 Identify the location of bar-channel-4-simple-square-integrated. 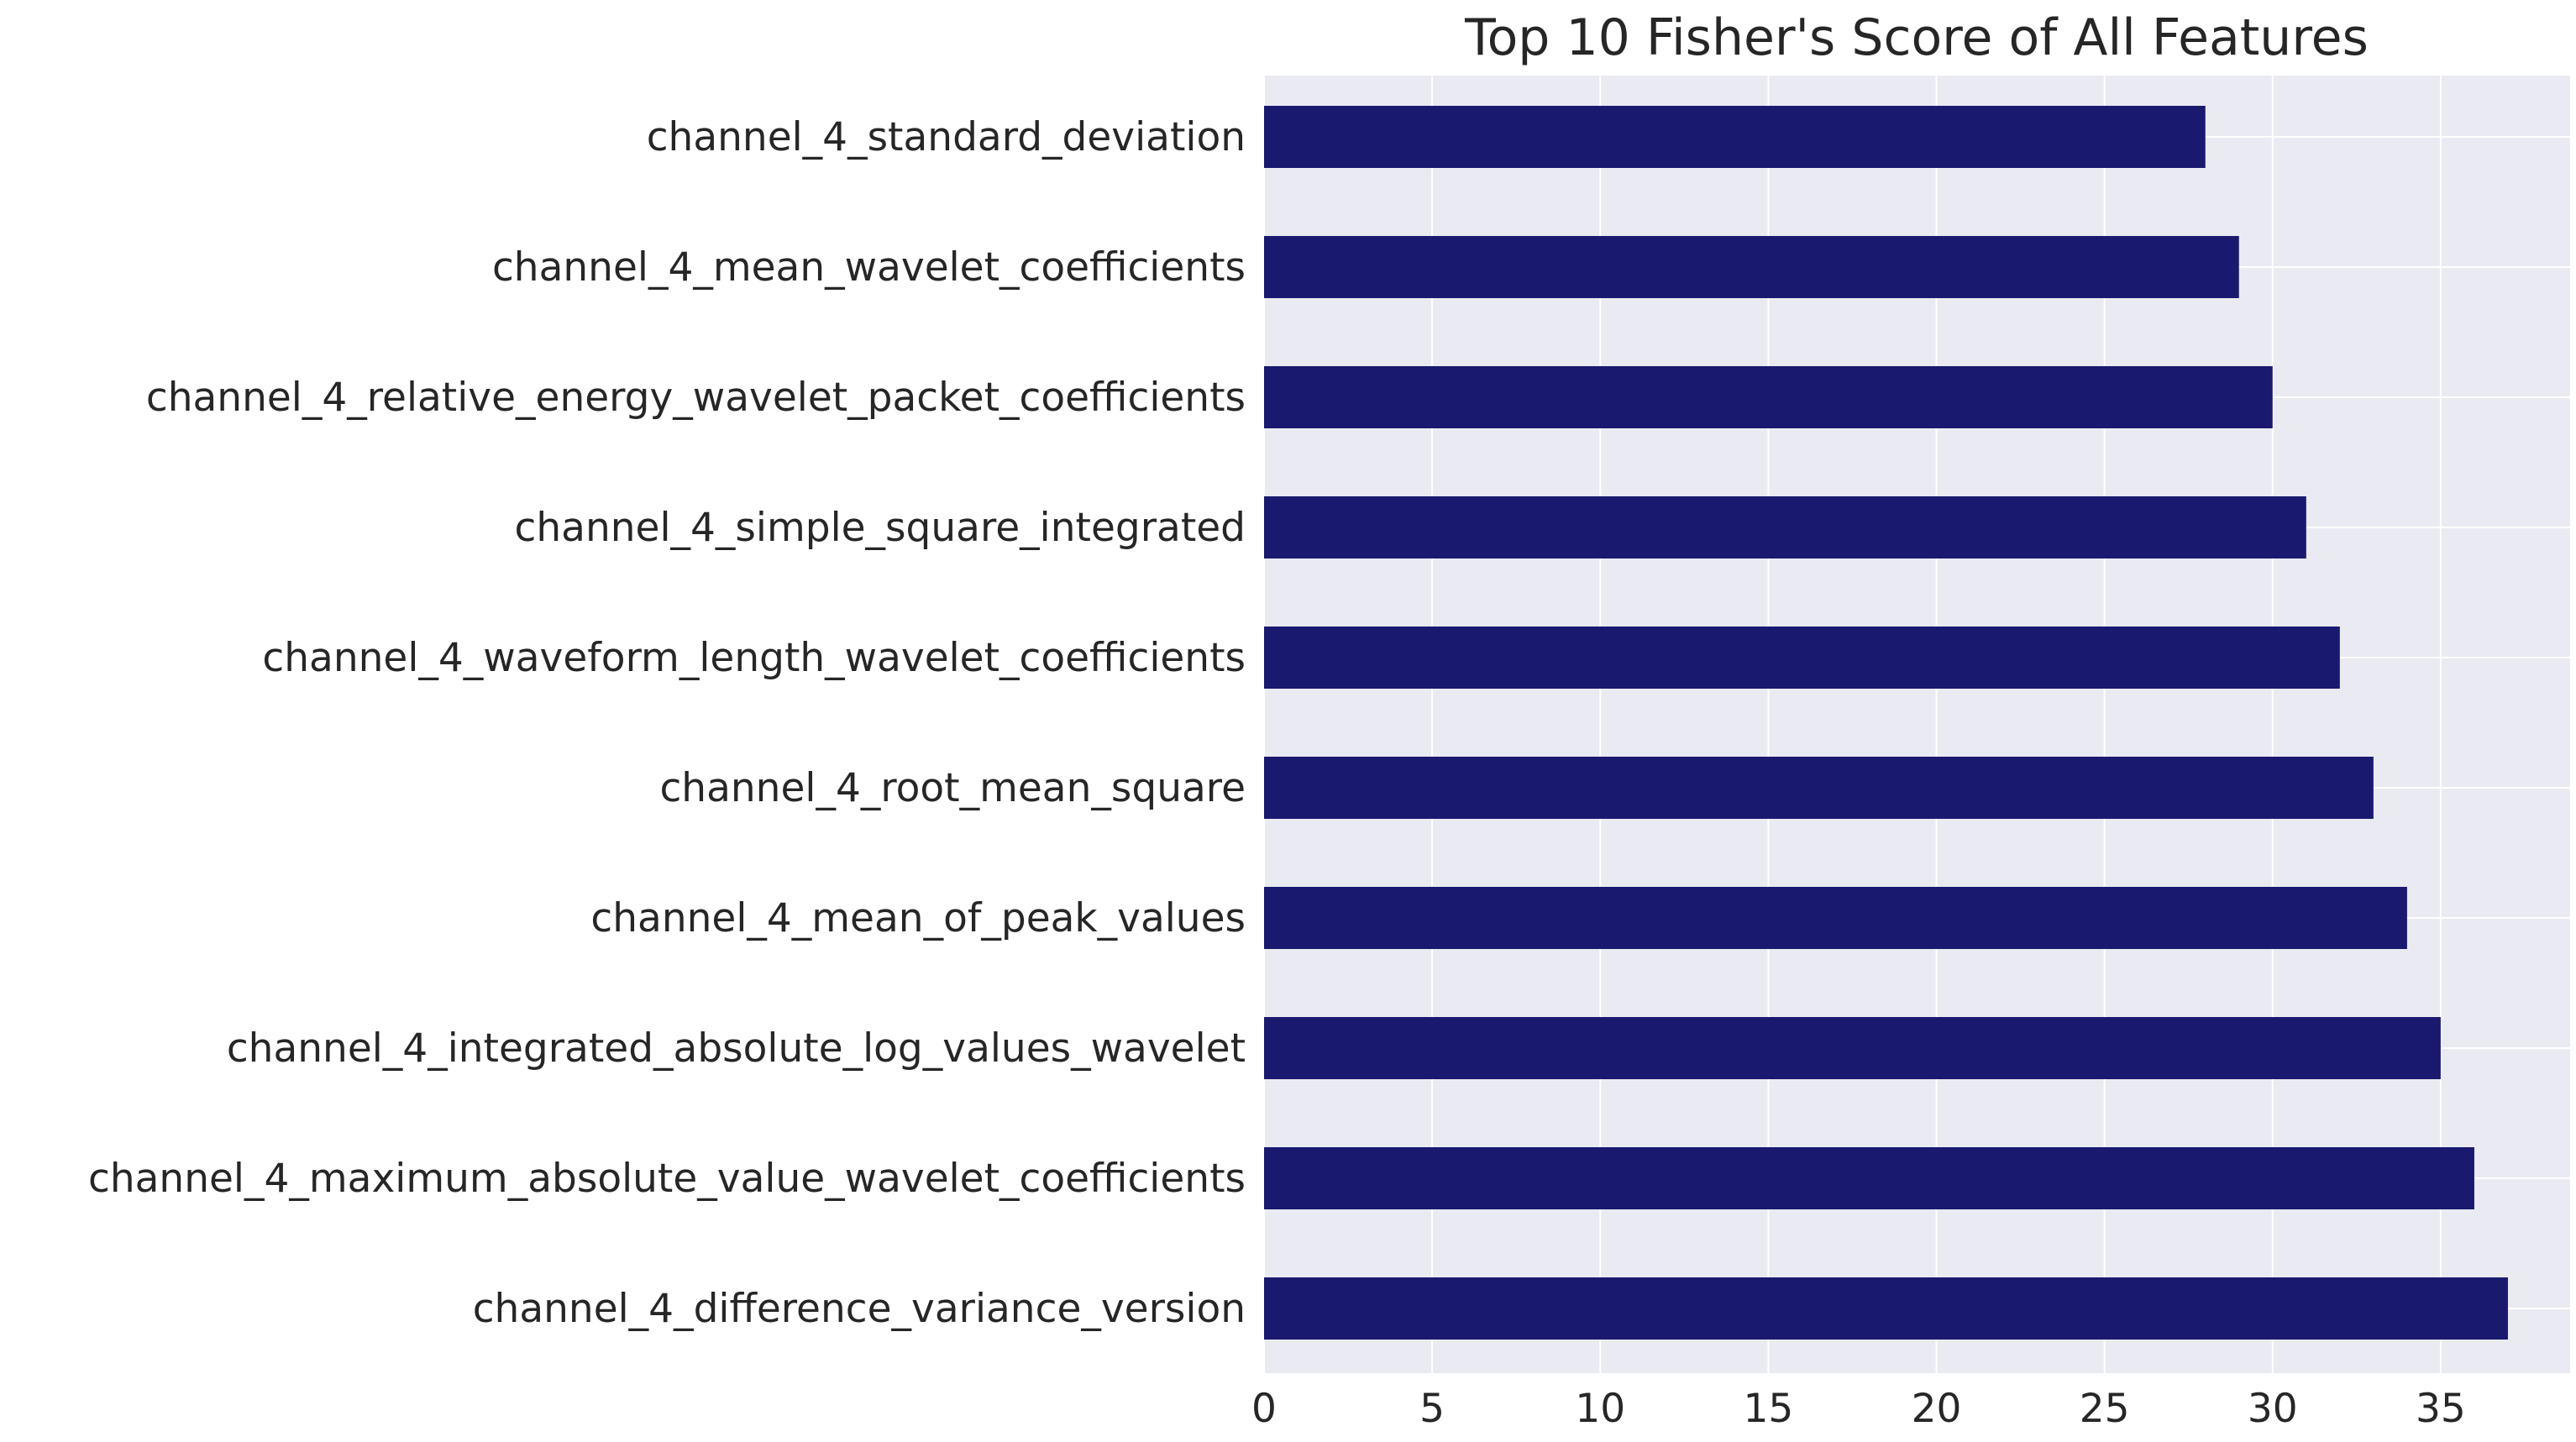
(1785, 527).